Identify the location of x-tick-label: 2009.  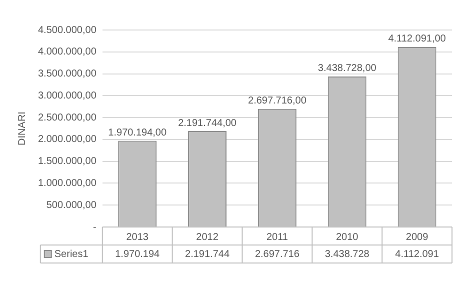
(417, 237).